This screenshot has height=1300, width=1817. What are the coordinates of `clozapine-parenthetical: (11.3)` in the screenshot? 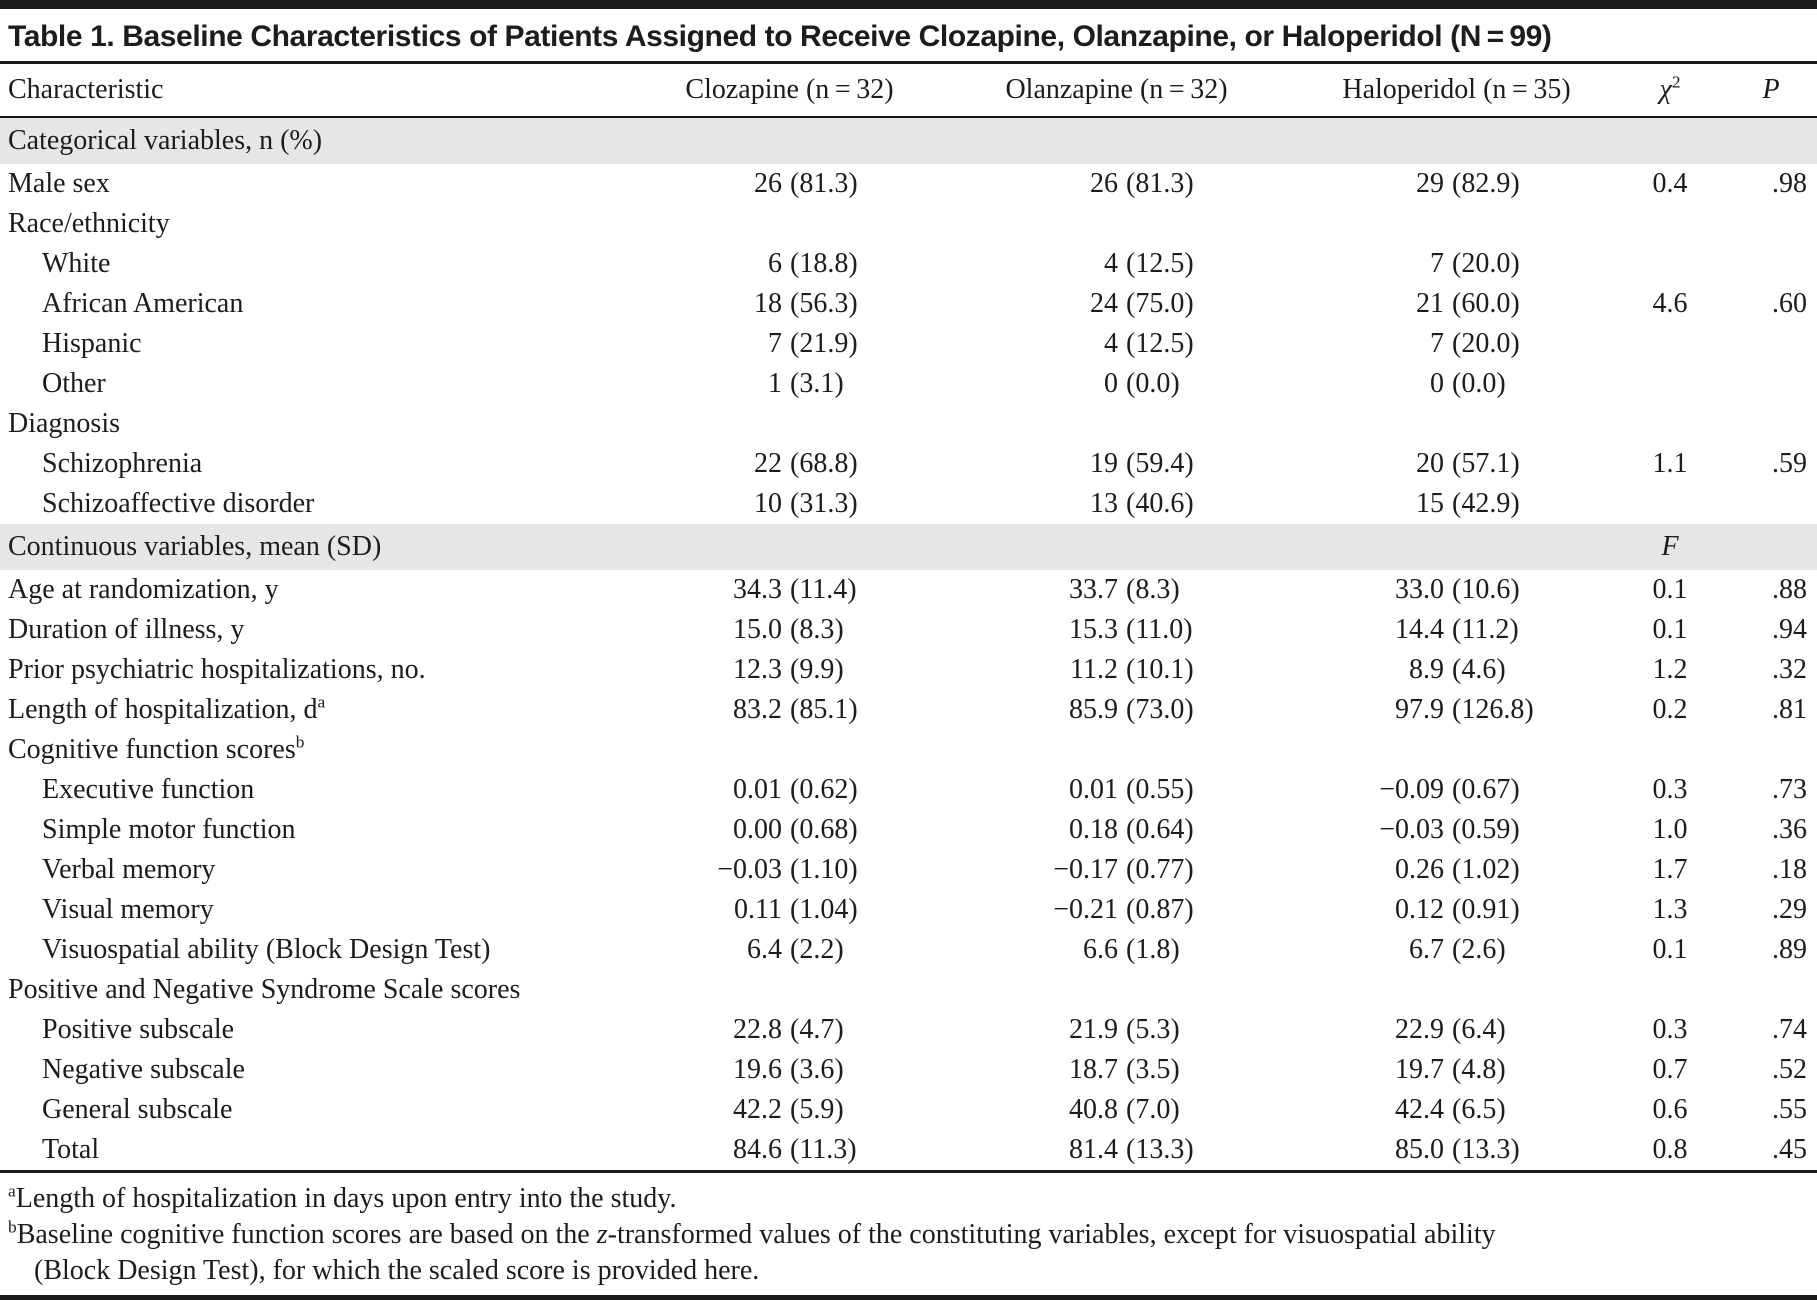 It's located at (823, 1149).